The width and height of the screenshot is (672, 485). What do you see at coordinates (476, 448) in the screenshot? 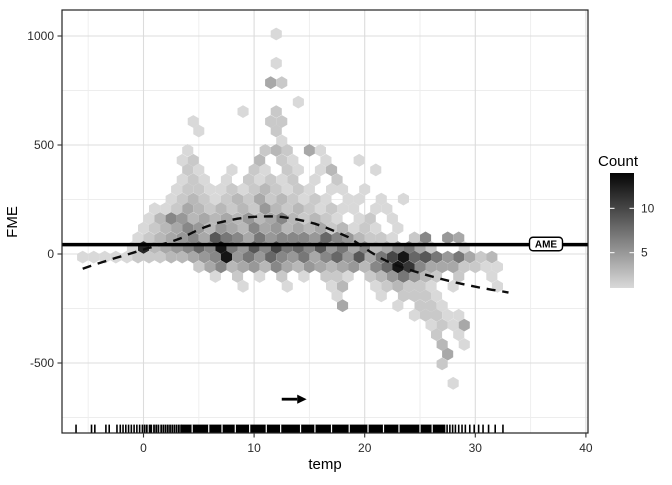
I see `x-tick-label: 30` at bounding box center [476, 448].